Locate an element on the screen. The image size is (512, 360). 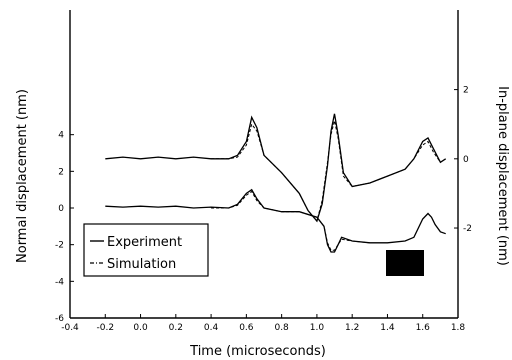
x-tick-label: 0.4 is located at coordinates (211, 328).